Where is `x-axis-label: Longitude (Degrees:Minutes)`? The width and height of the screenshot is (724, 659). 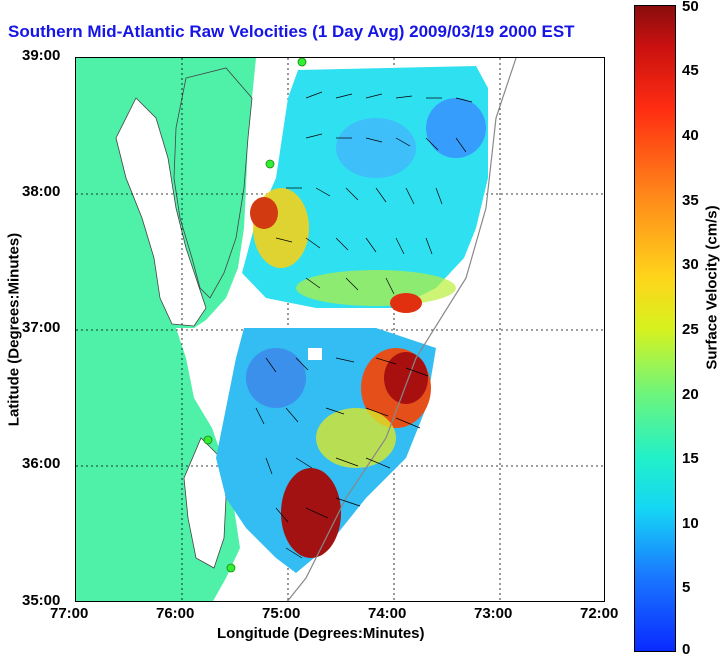
x-axis-label: Longitude (Degrees:Minutes) is located at coordinates (321, 633).